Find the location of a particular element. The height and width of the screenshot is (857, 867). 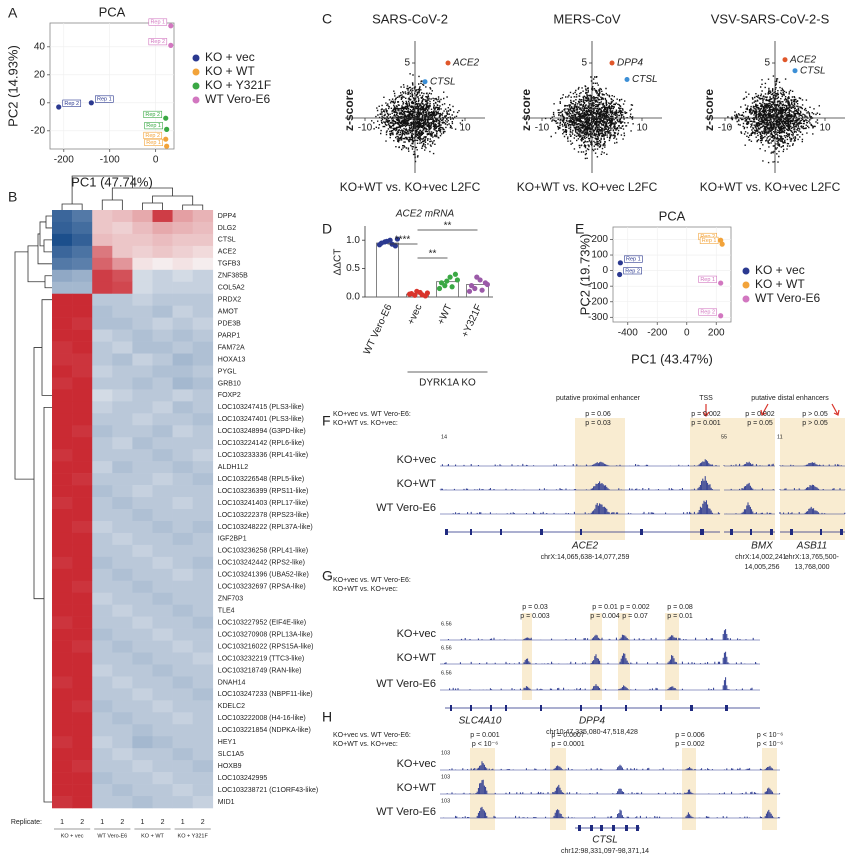

x-tick-label: WT Vero-E6 is located at coordinates (378, 329).